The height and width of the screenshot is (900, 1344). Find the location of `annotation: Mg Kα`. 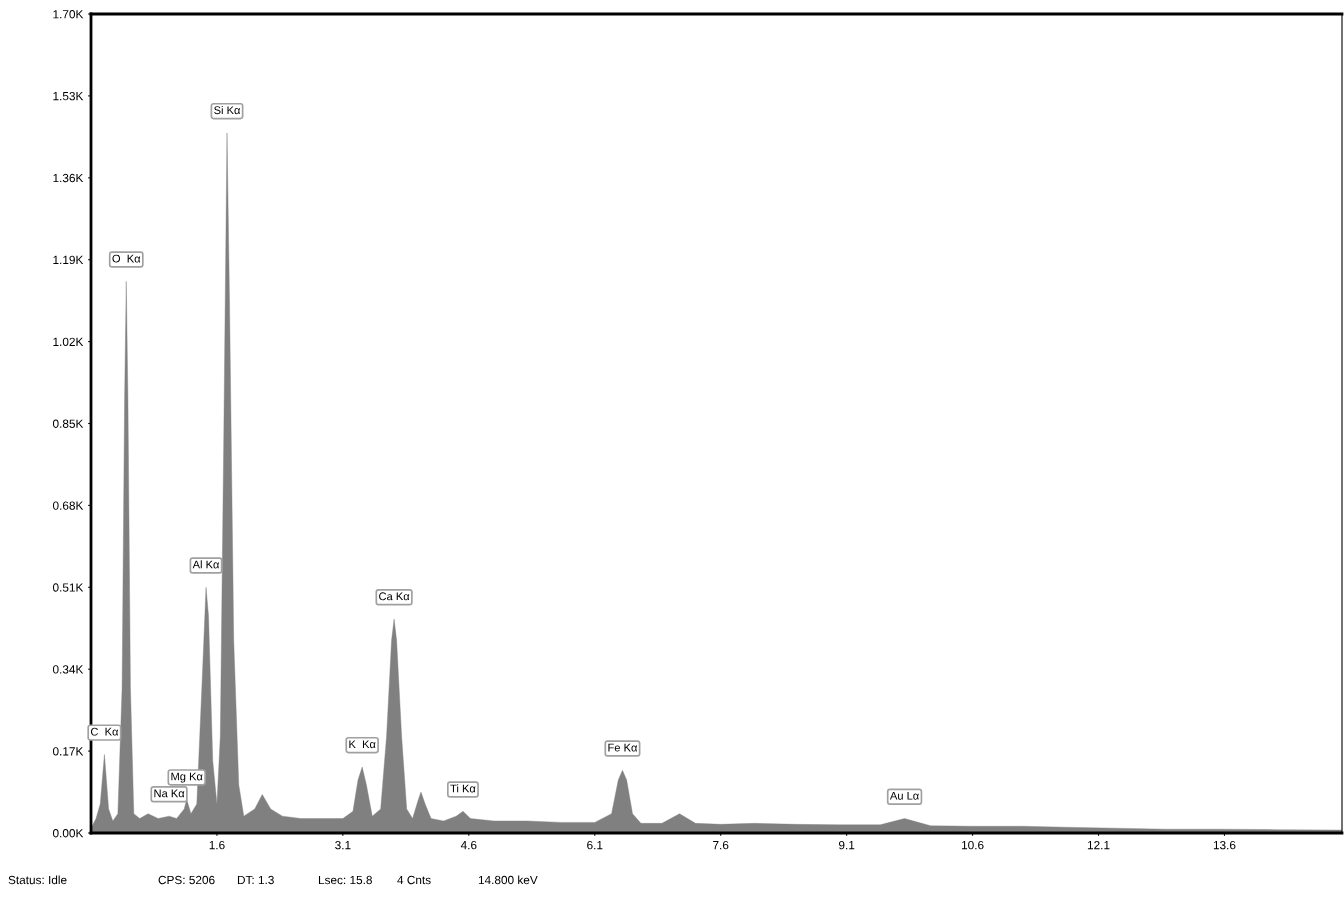

annotation: Mg Kα is located at coordinates (187, 777).